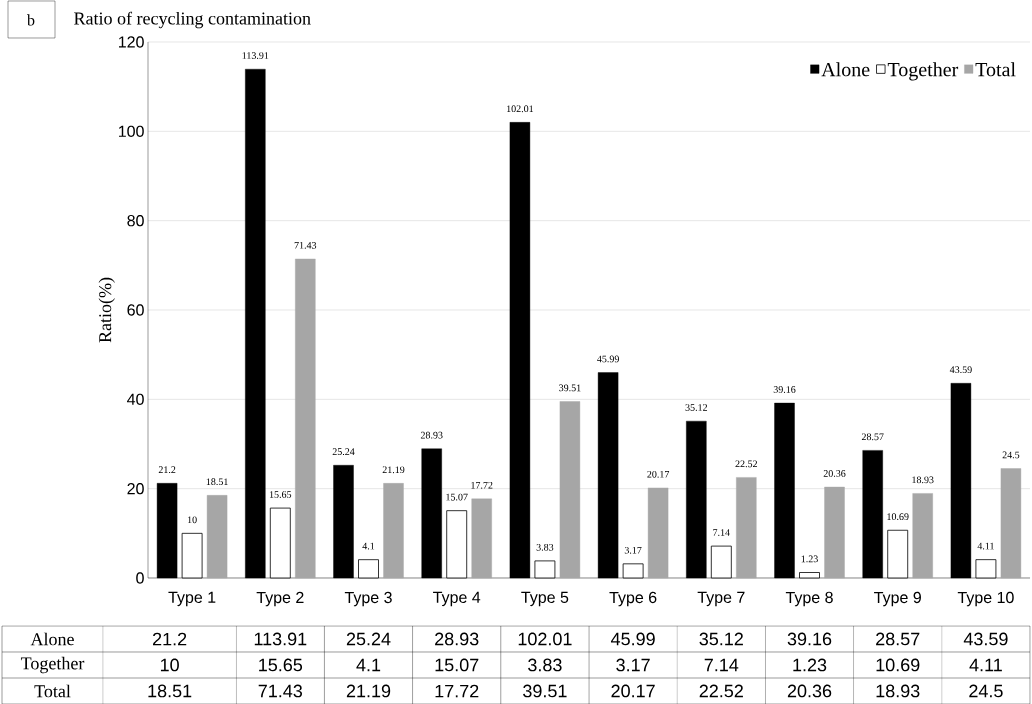 This screenshot has width=1032, height=704. I want to click on x-tick-label: Type 6, so click(633, 599).